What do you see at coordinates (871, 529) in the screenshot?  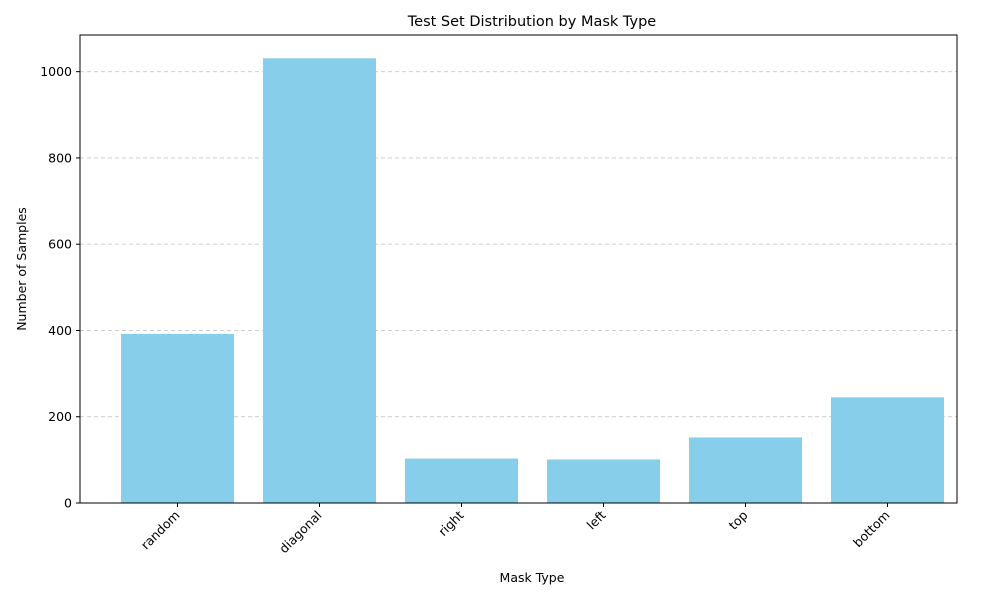 I see `x-tick-label: bottom` at bounding box center [871, 529].